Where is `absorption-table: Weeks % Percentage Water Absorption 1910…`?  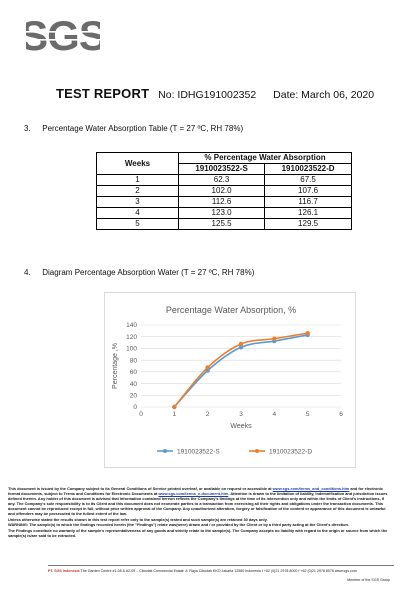
absorption-table: Weeks % Percentage Water Absorption 1910… is located at coordinates (224, 191).